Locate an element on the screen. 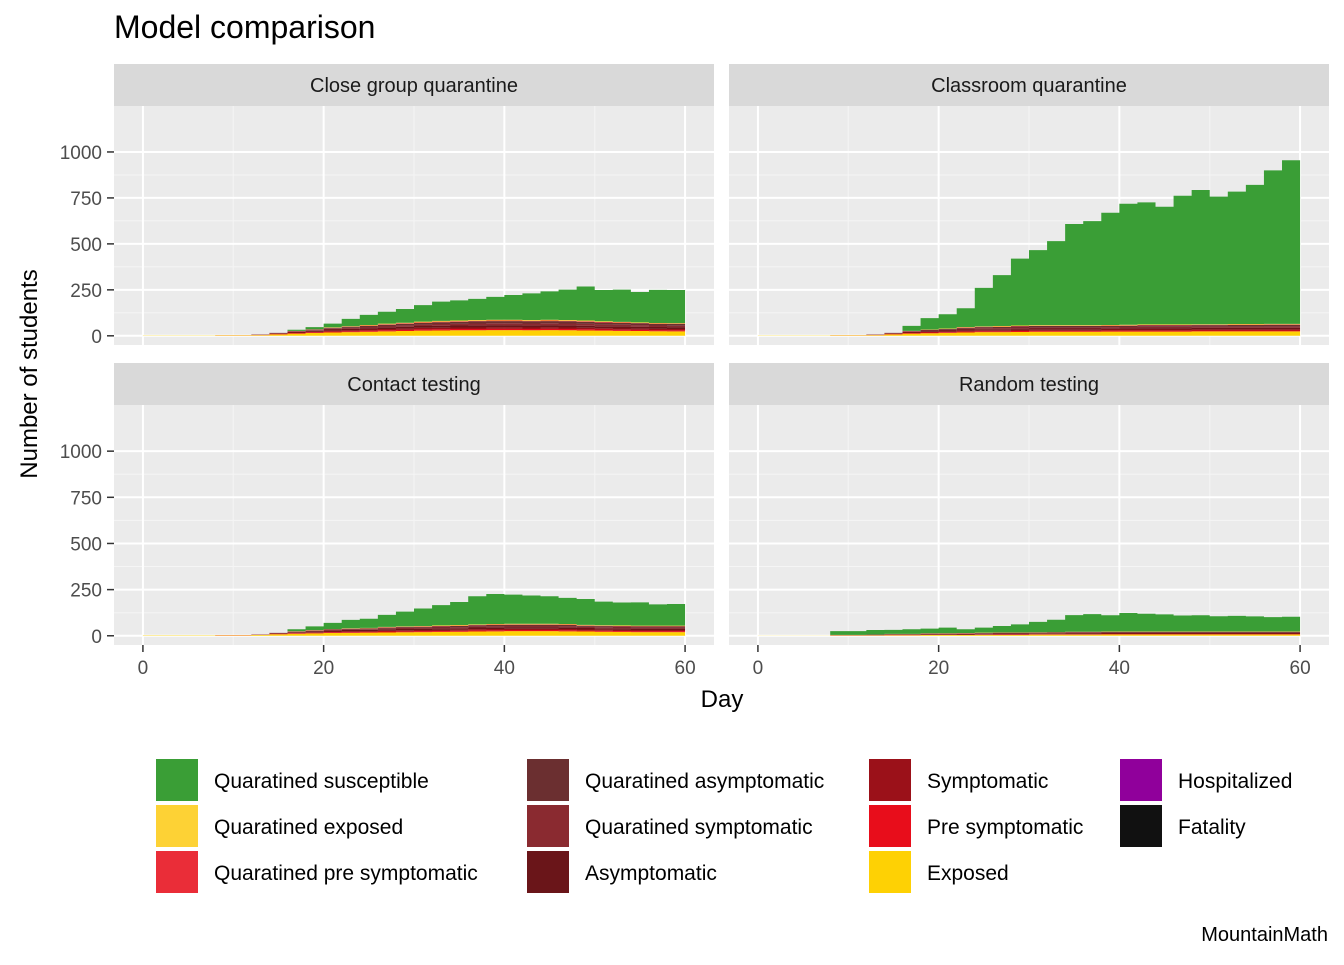  facet-strip-label: Random testing is located at coordinates (1029, 385).